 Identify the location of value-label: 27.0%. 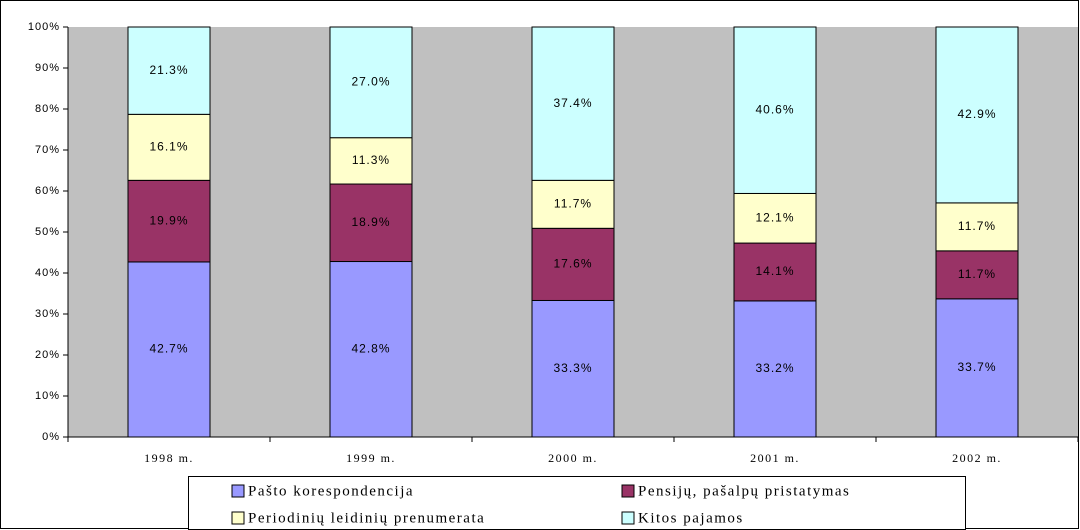
(370, 82).